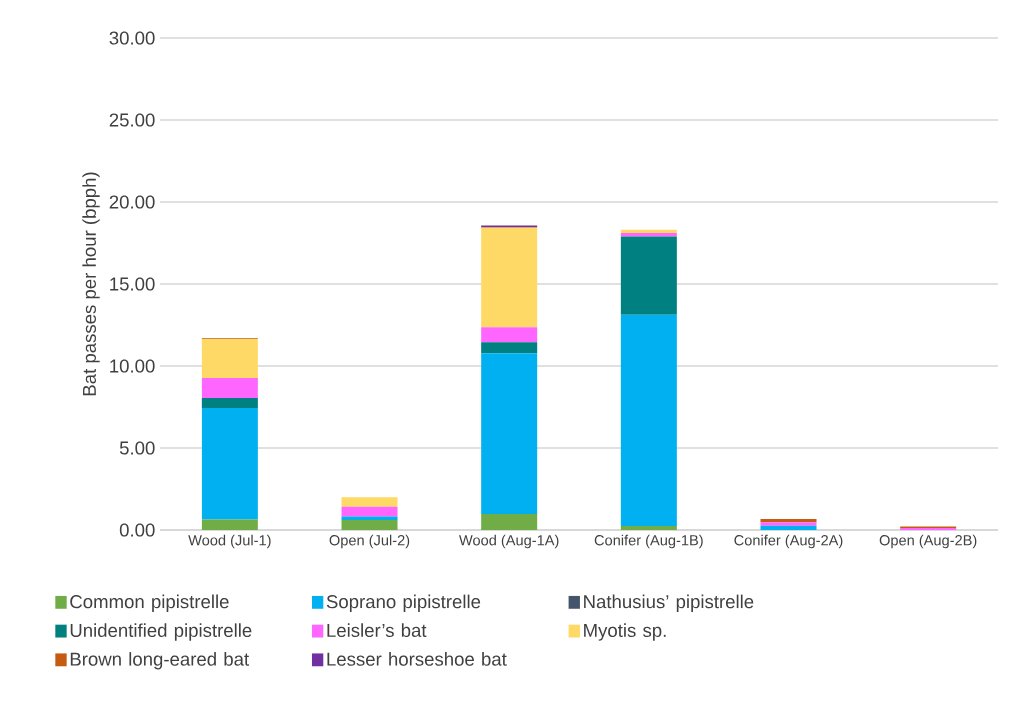 The height and width of the screenshot is (724, 1024). What do you see at coordinates (788, 541) in the screenshot?
I see `x-tick-label: Conifer (Aug-2A)` at bounding box center [788, 541].